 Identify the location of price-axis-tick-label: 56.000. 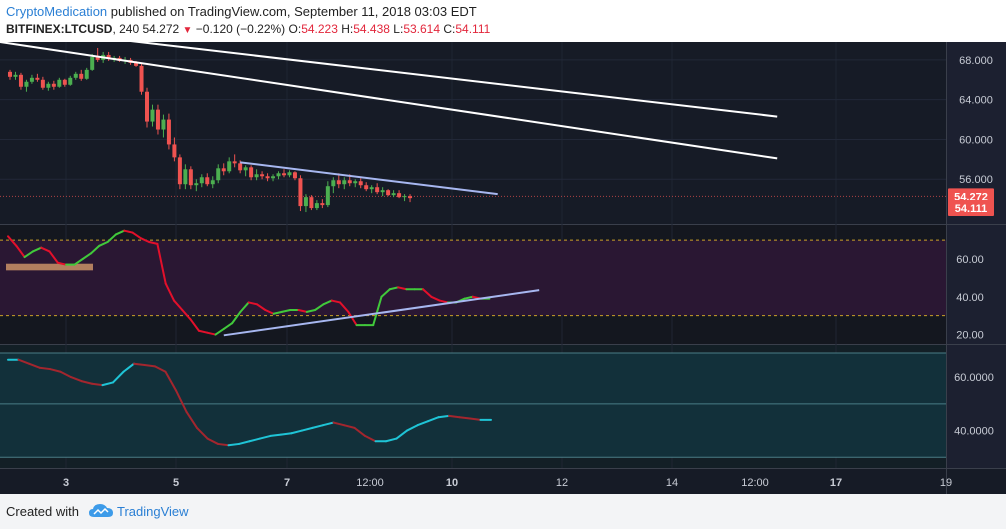
(976, 180).